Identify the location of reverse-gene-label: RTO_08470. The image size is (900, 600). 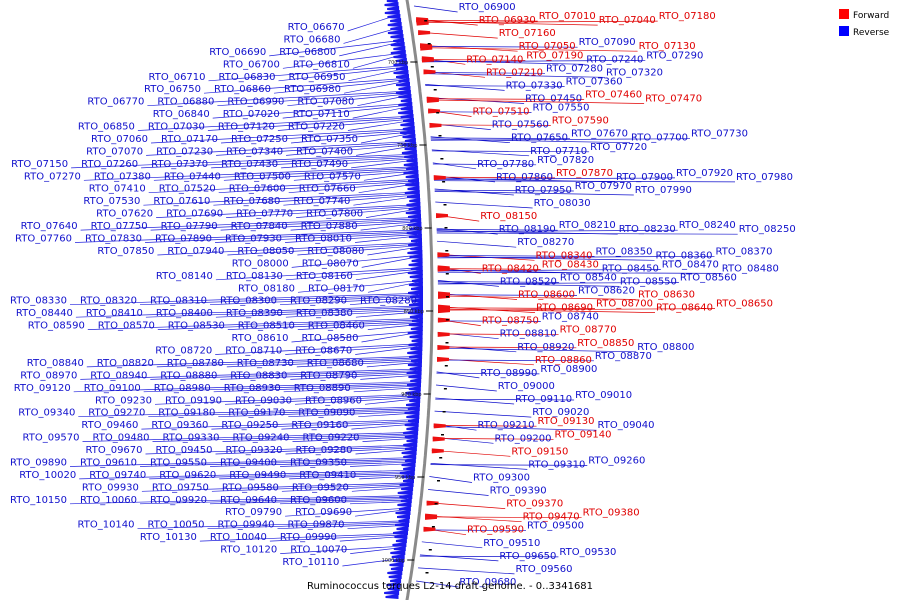
(690, 264).